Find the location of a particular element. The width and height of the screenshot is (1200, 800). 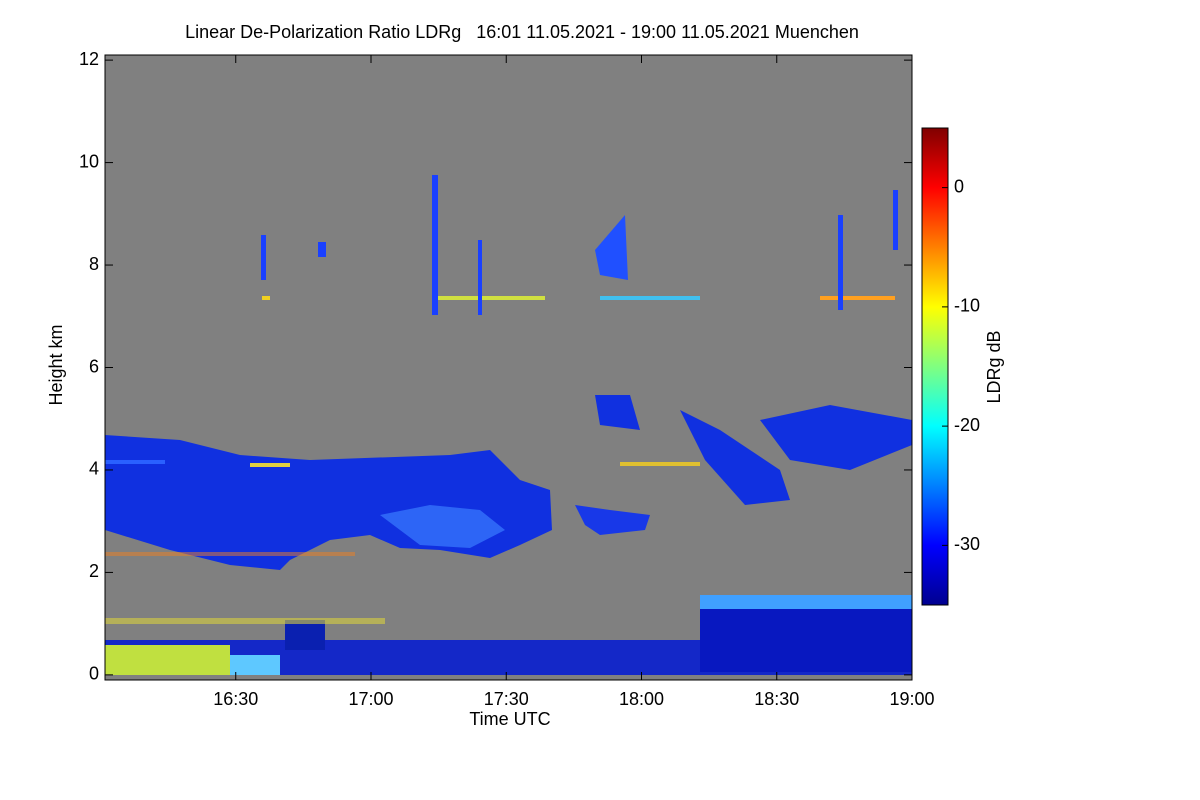

x-tick-label: 17:00 is located at coordinates (370, 699).